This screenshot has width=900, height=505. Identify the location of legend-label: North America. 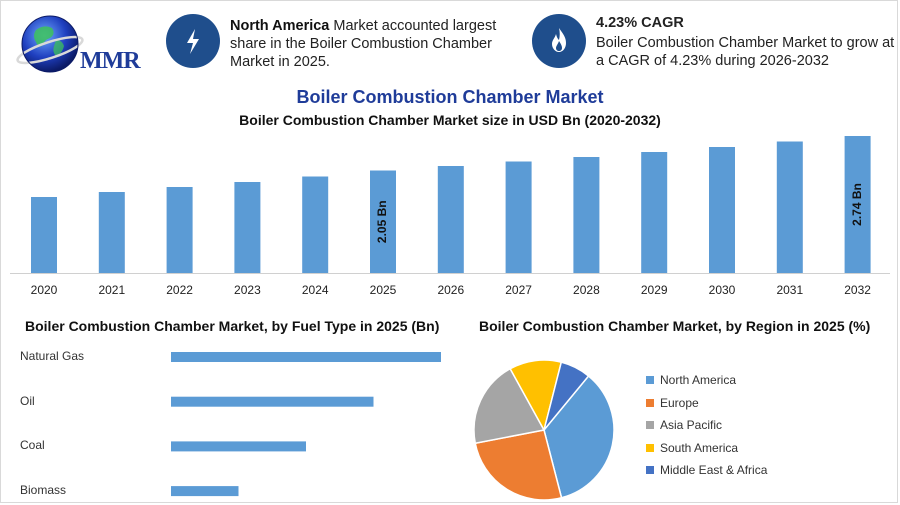
(698, 380).